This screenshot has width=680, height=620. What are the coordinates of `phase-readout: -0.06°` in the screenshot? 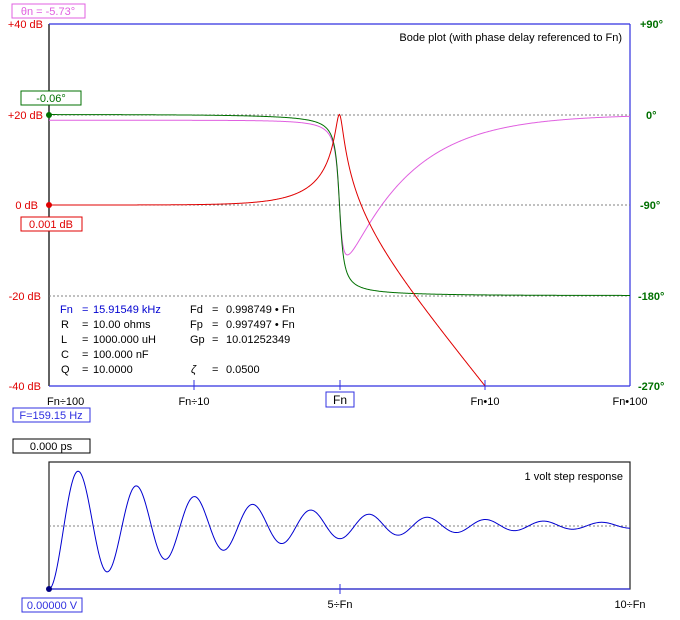 It's located at (50, 99).